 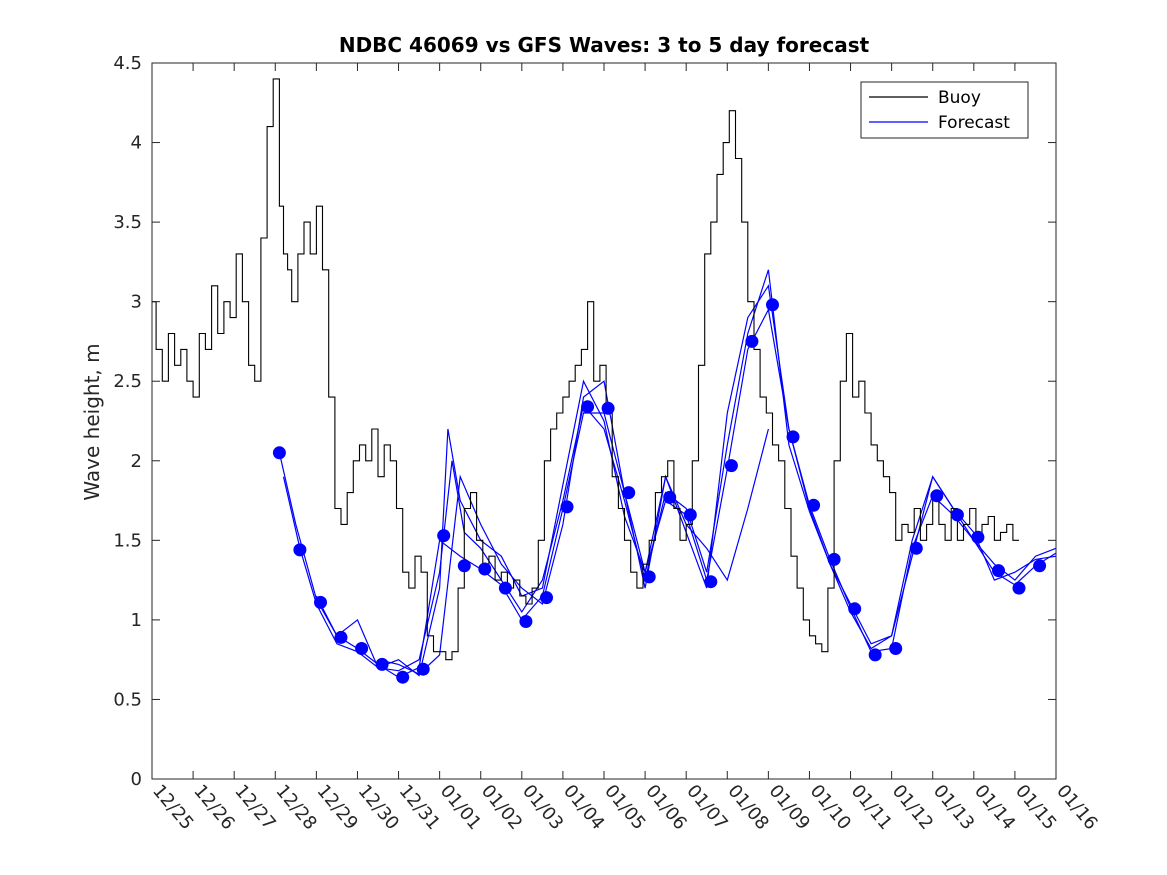 What do you see at coordinates (136, 143) in the screenshot?
I see `y-tick-label: 4` at bounding box center [136, 143].